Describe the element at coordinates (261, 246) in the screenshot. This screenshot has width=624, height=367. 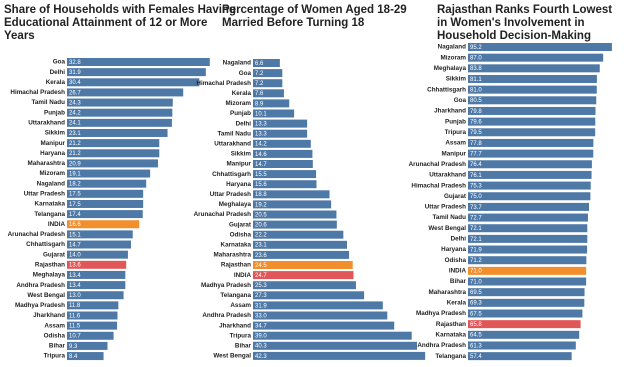
I see `value-label: 23.1` at that location.